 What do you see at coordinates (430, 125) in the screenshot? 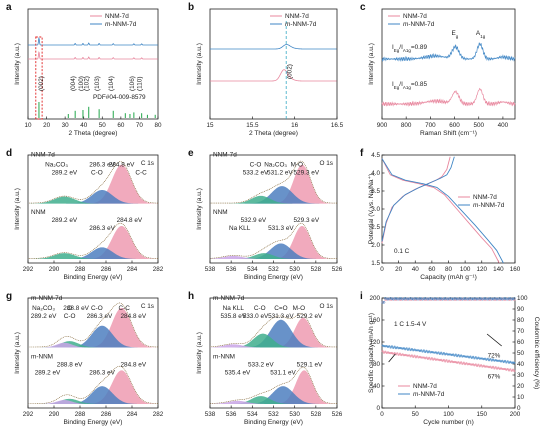
I see `x-tick-label: 700` at bounding box center [430, 125].